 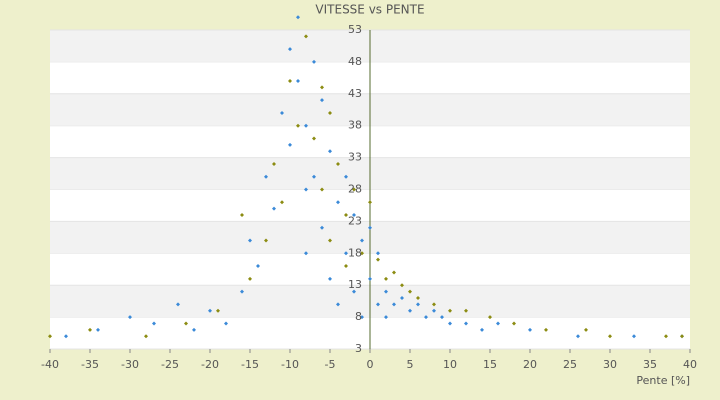 What do you see at coordinates (330, 364) in the screenshot?
I see `x-tick-label: -5` at bounding box center [330, 364].